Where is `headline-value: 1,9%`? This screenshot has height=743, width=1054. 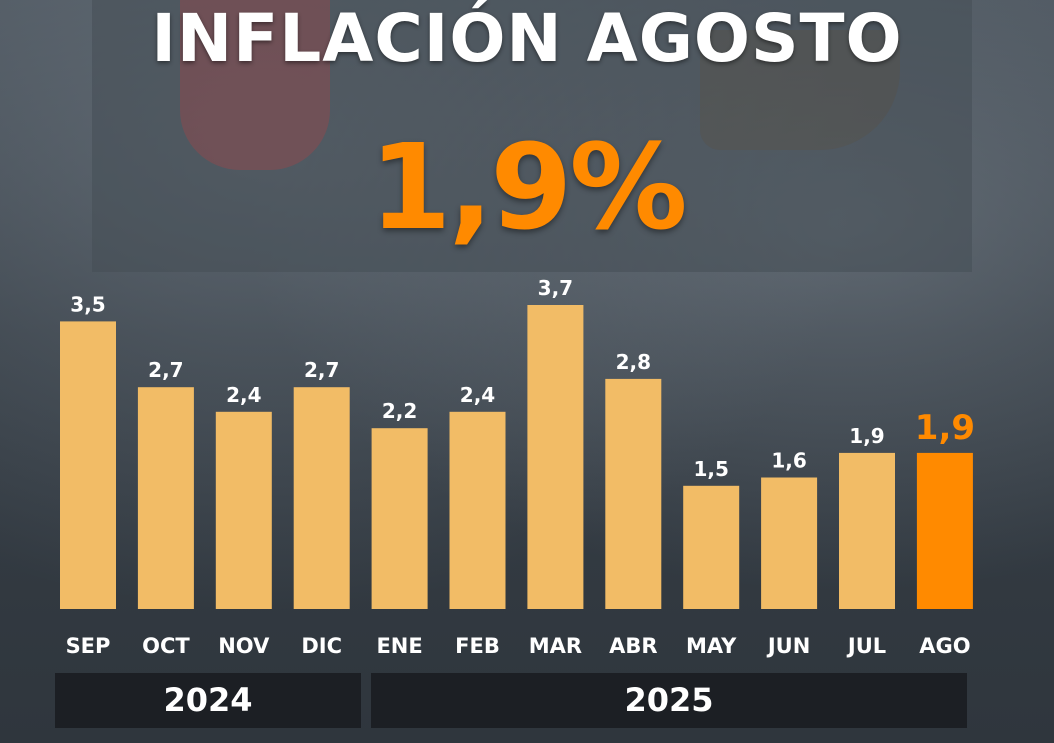
headline-value: 1,9% is located at coordinates (528, 187).